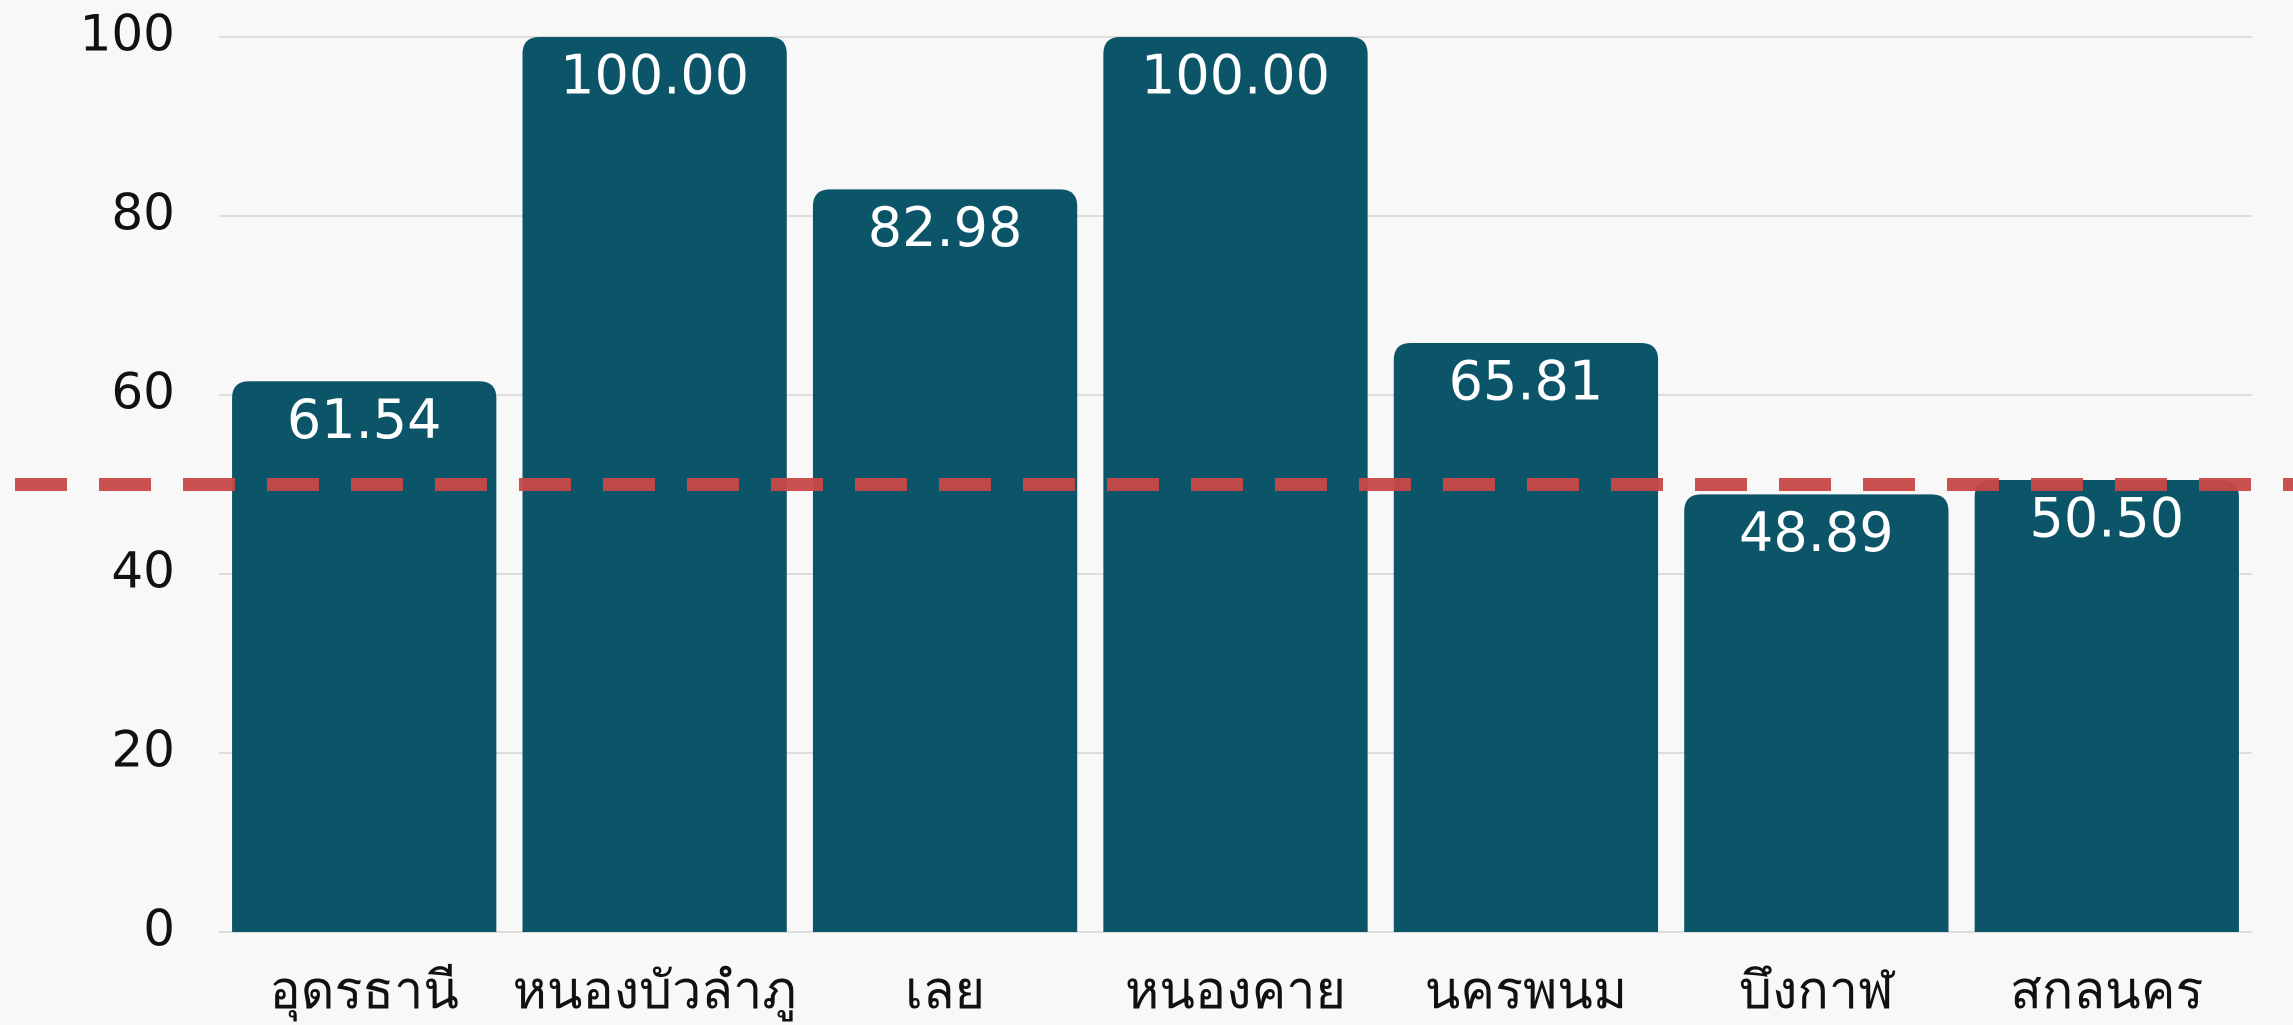  I want to click on value-label: 82.98, so click(945, 227).